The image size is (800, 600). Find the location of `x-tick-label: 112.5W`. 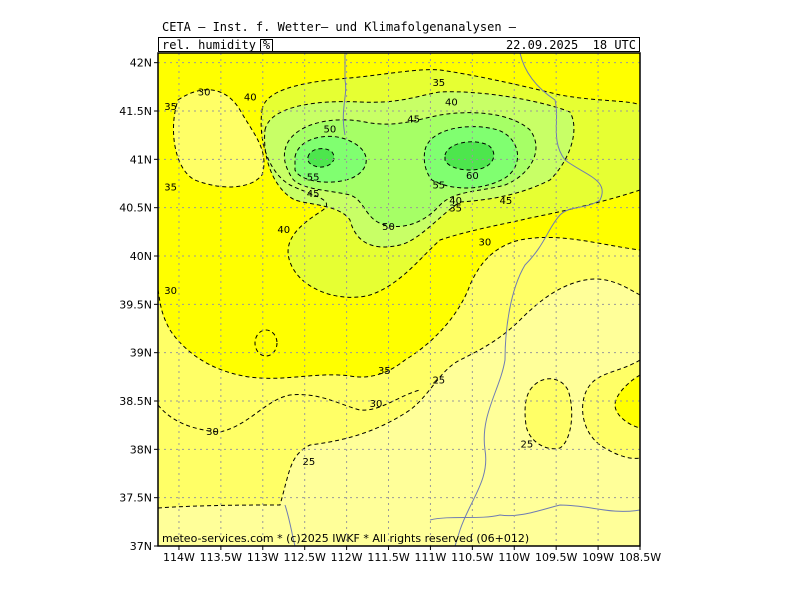

x-tick-label: 112.5W is located at coordinates (305, 557).